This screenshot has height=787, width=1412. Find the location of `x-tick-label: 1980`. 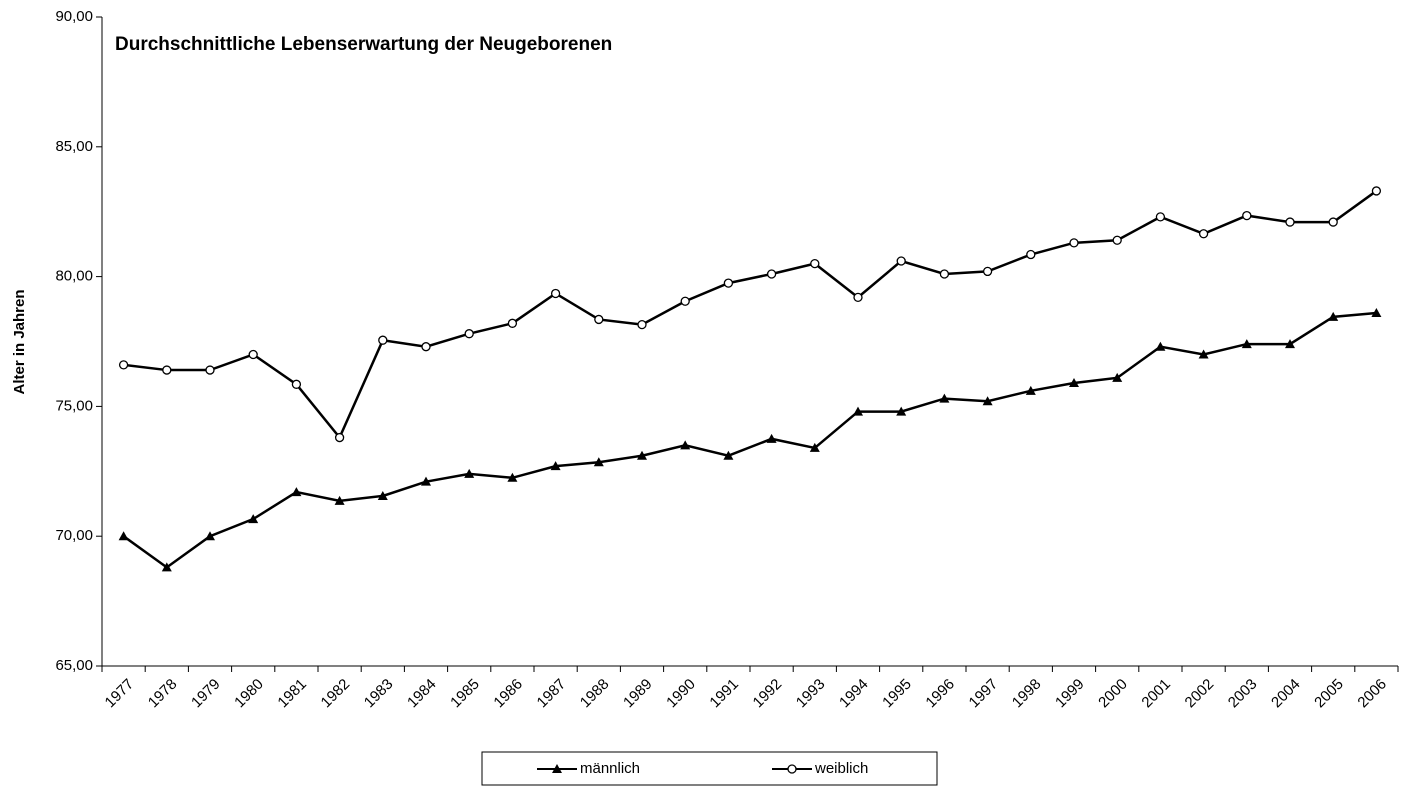

x-tick-label: 1980 is located at coordinates (249, 694).